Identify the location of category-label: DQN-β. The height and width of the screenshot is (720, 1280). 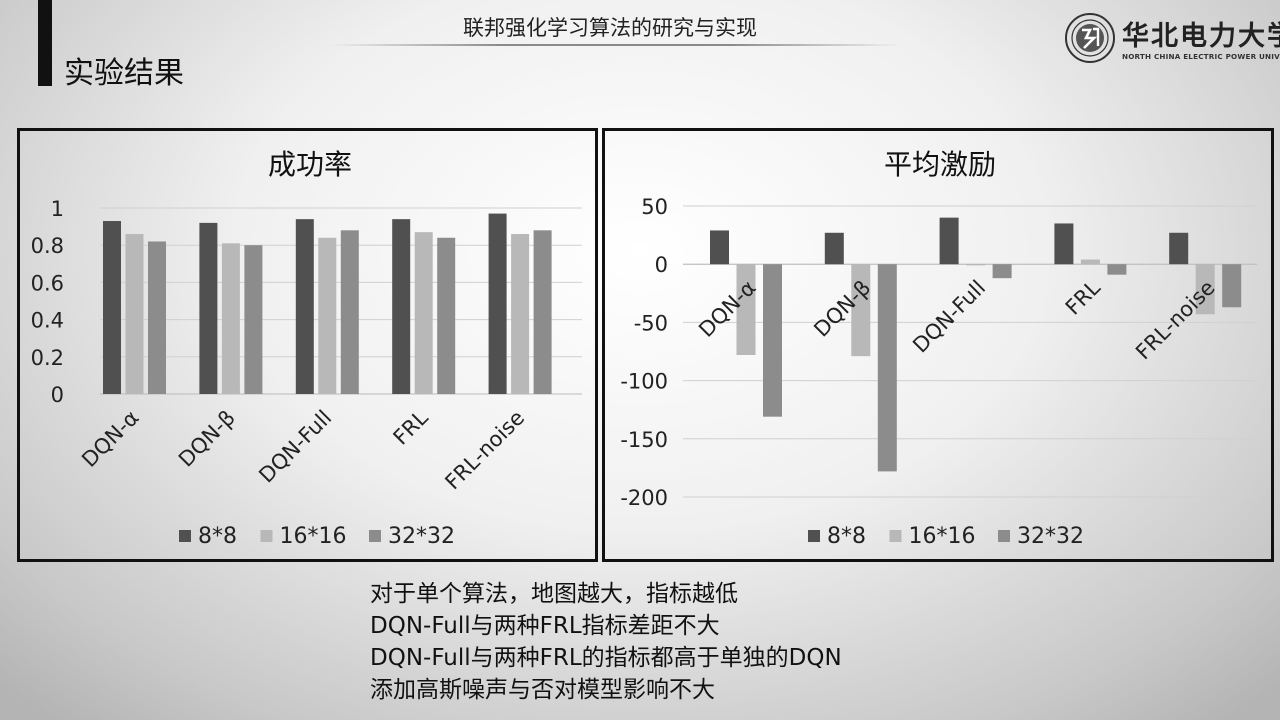
(207, 439).